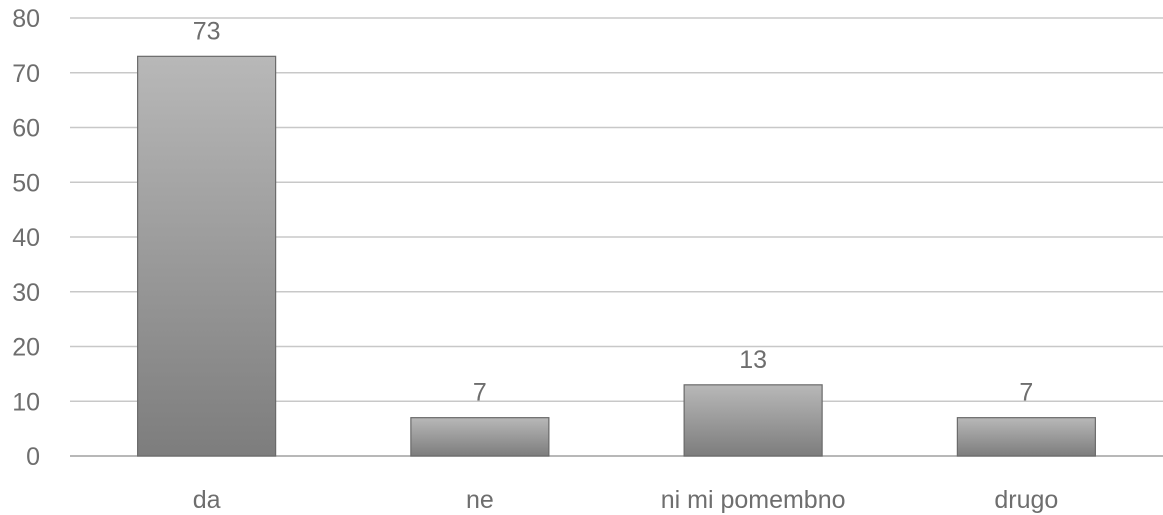 This screenshot has height=515, width=1163. I want to click on x-category-label: ne, so click(480, 500).